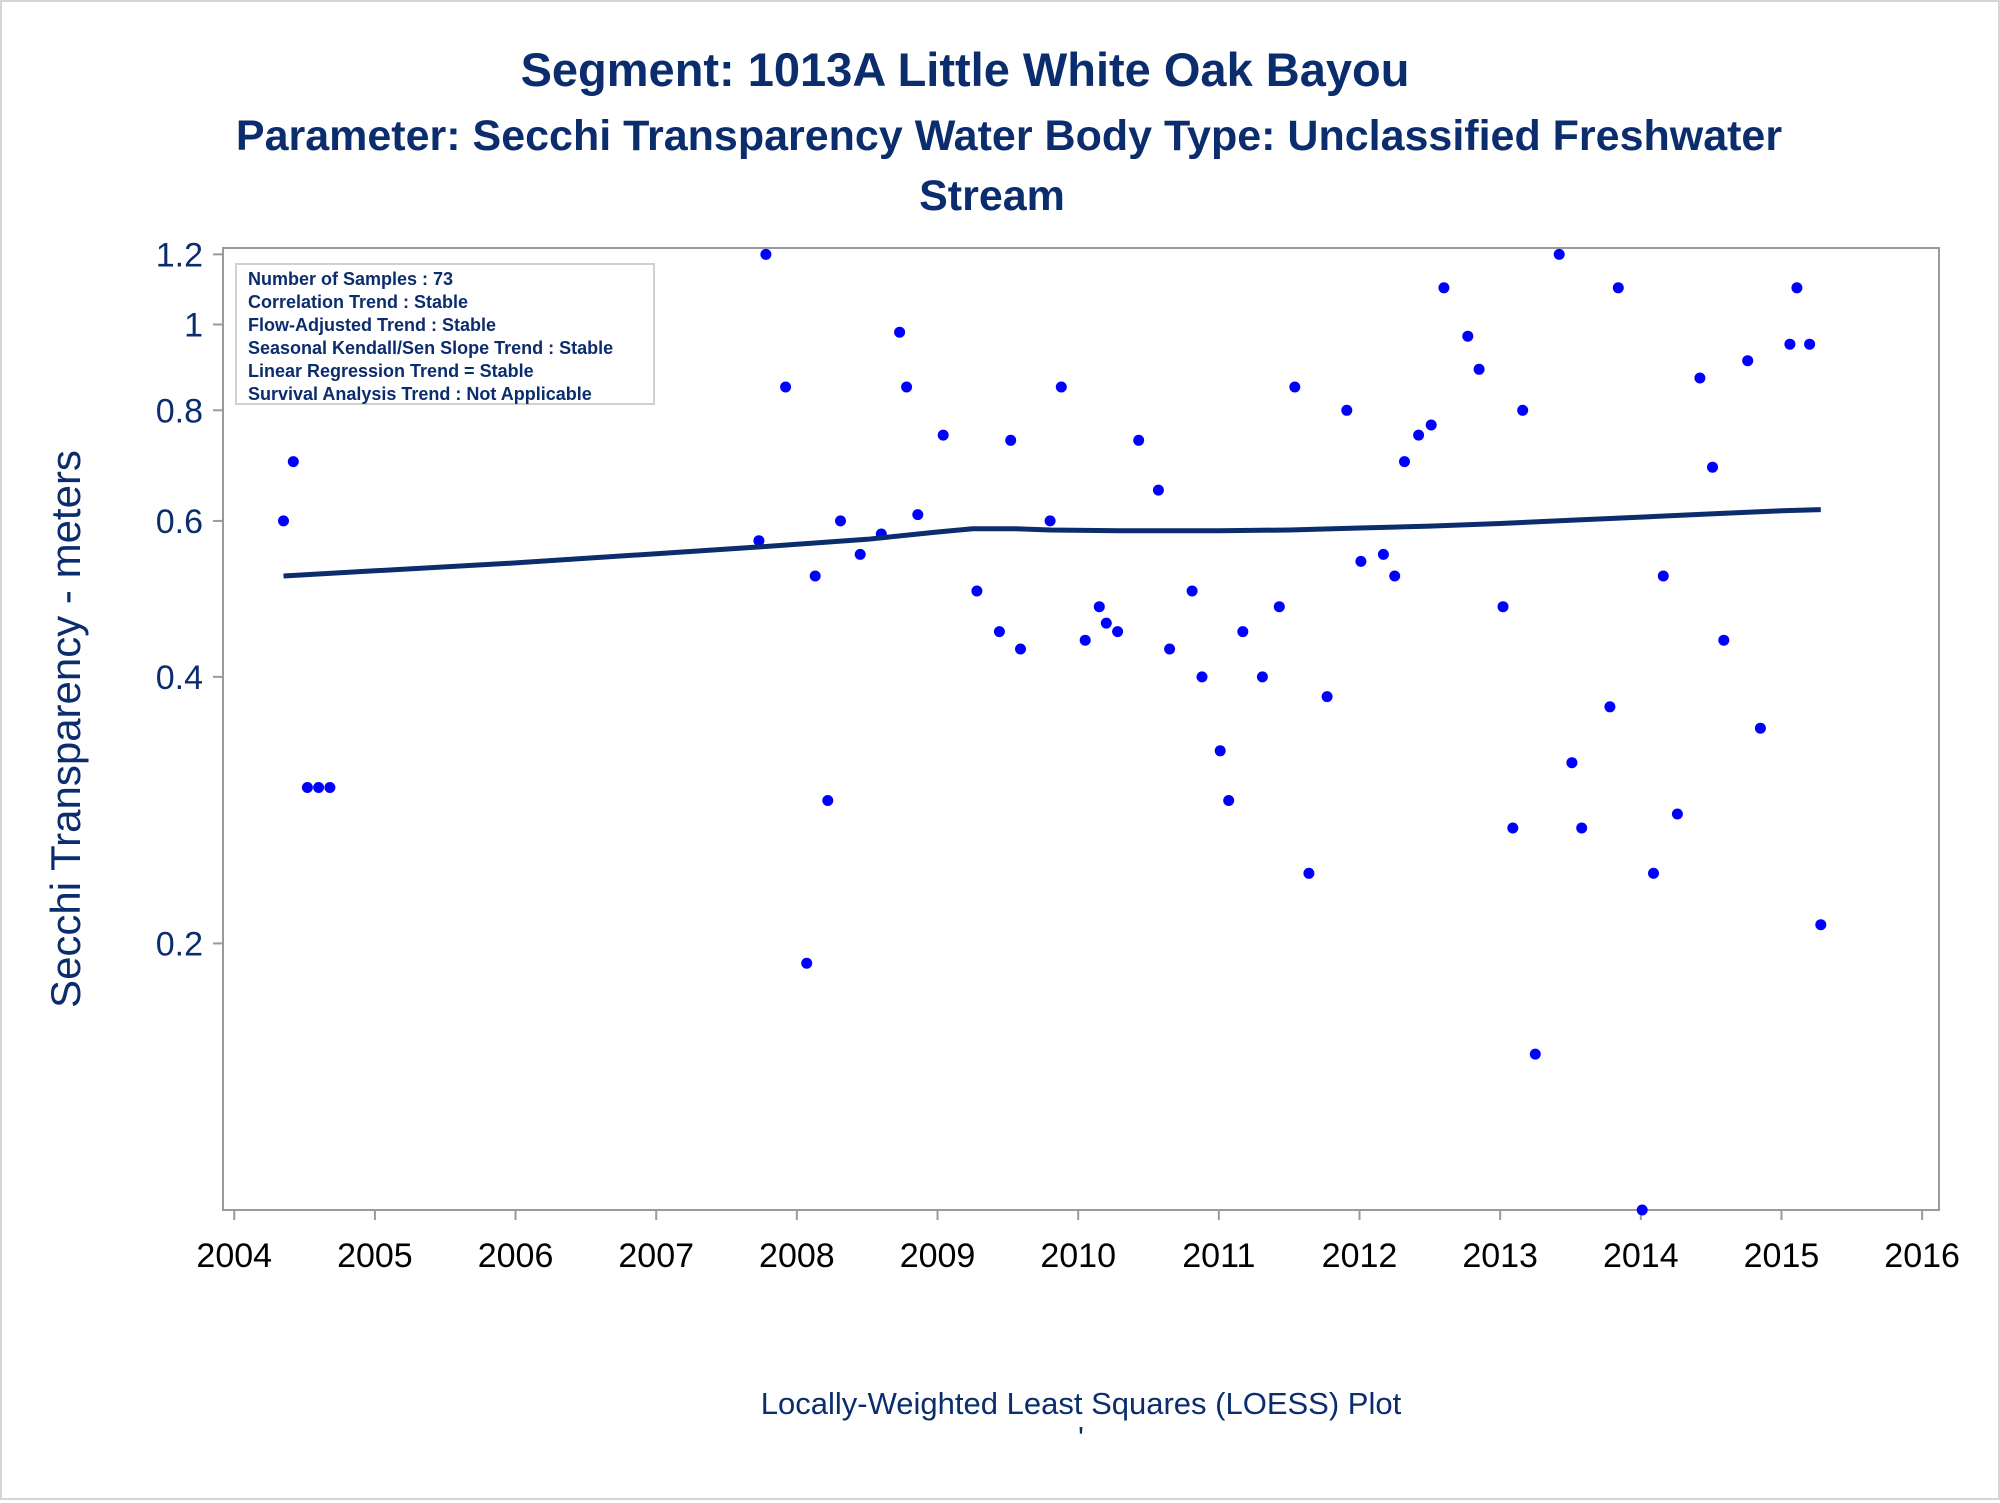  What do you see at coordinates (350, 279) in the screenshot?
I see `stats-line: Number of Samples : 73` at bounding box center [350, 279].